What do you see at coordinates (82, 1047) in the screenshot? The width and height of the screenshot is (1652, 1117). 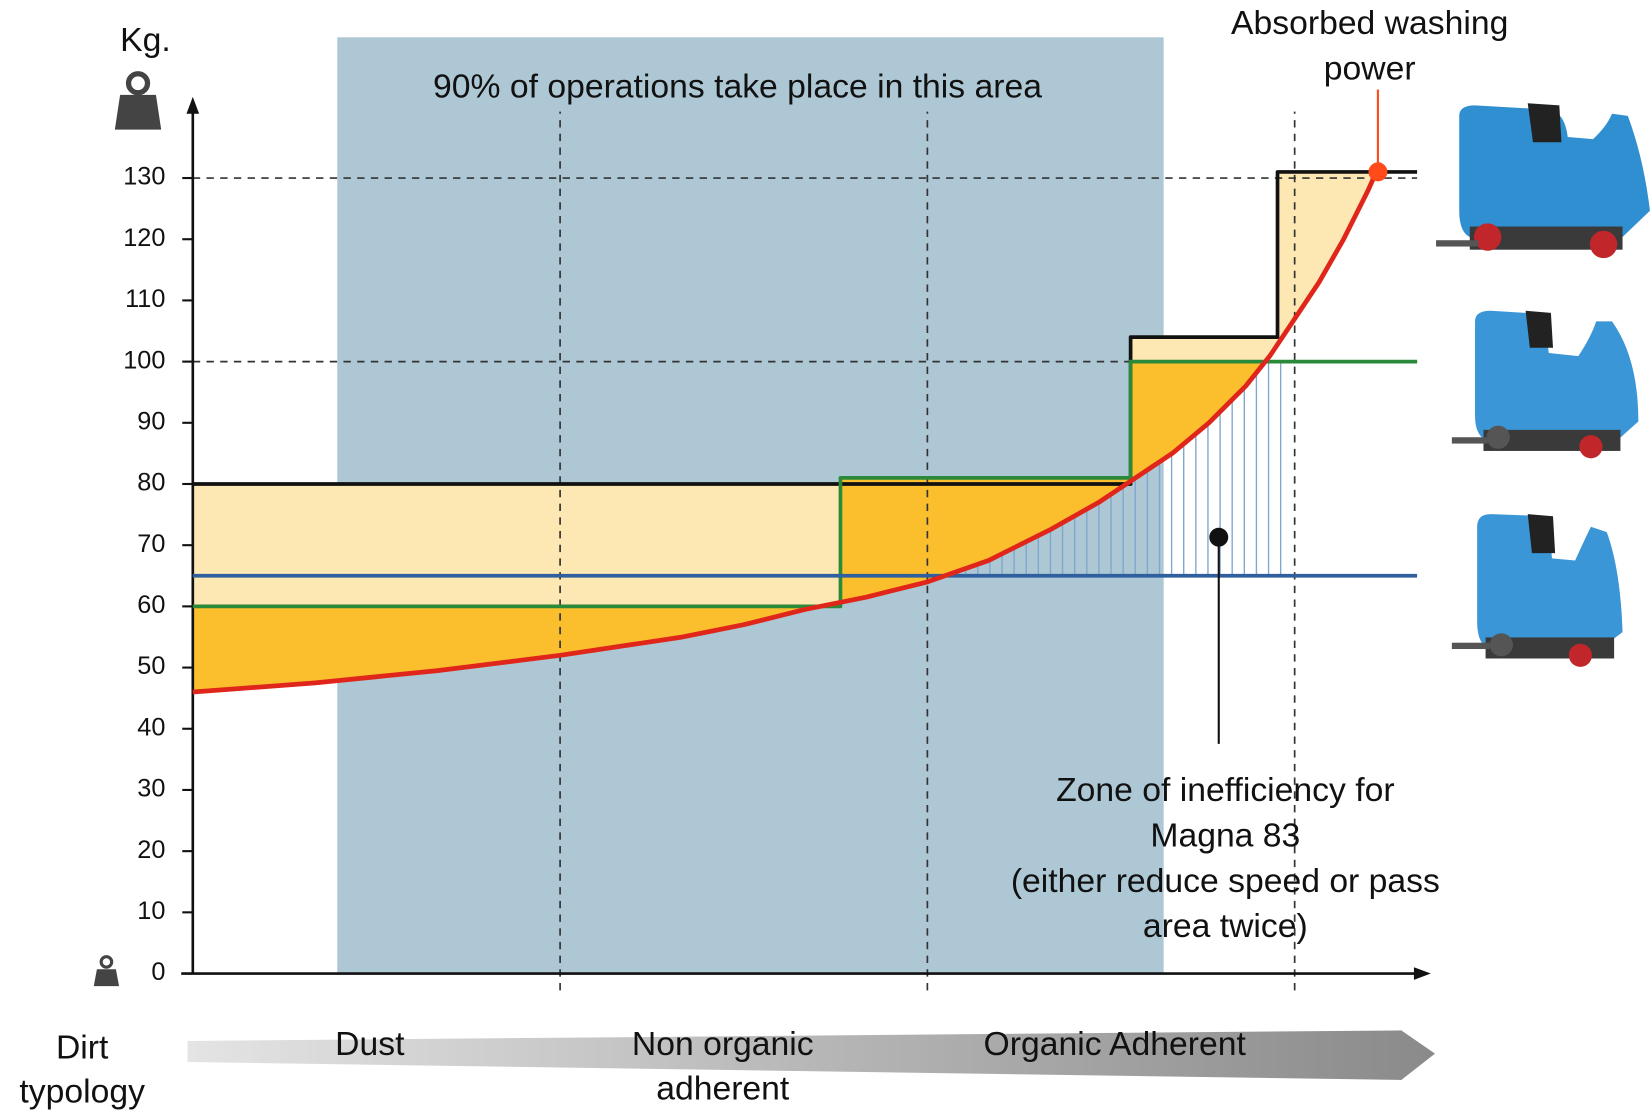 I see `x-axis-label: Dirt` at bounding box center [82, 1047].